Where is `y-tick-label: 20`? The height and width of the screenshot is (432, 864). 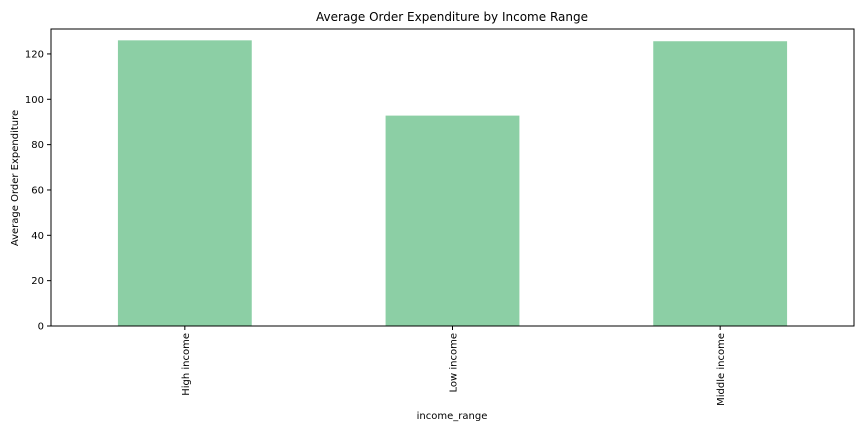 y-tick-label: 20 is located at coordinates (37, 281).